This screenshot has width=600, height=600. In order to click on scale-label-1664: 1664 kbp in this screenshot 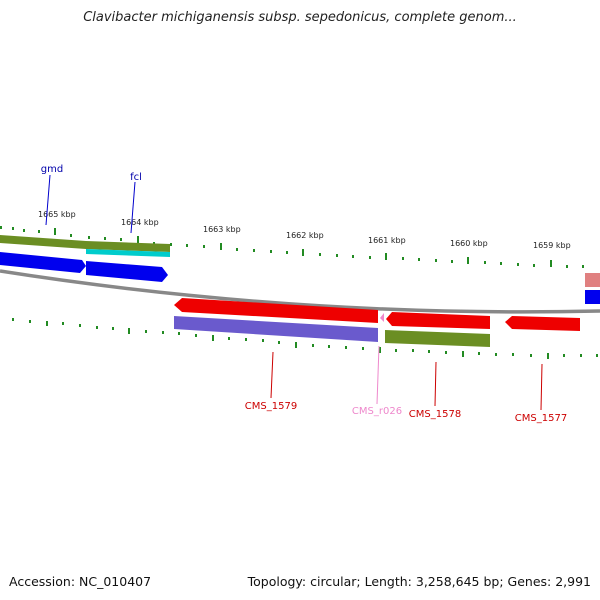, I will do `click(140, 222)`.